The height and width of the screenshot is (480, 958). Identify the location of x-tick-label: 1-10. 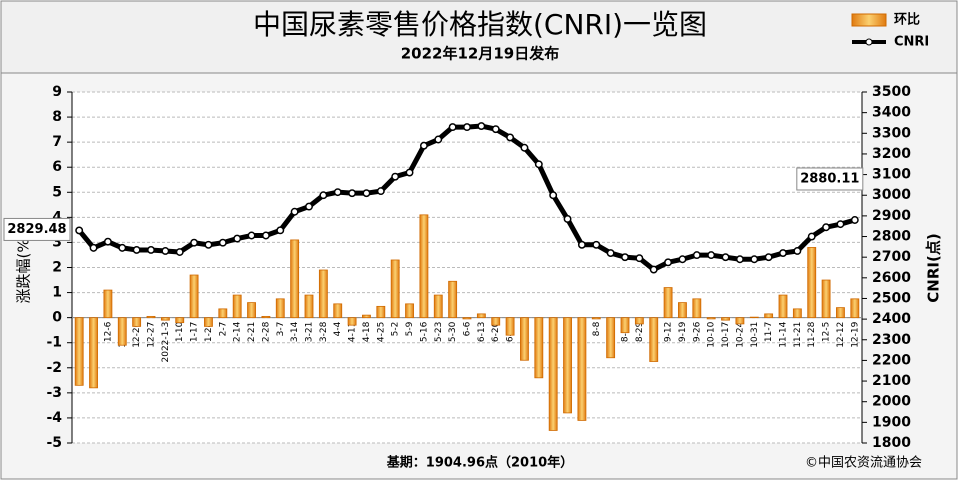
(180, 331).